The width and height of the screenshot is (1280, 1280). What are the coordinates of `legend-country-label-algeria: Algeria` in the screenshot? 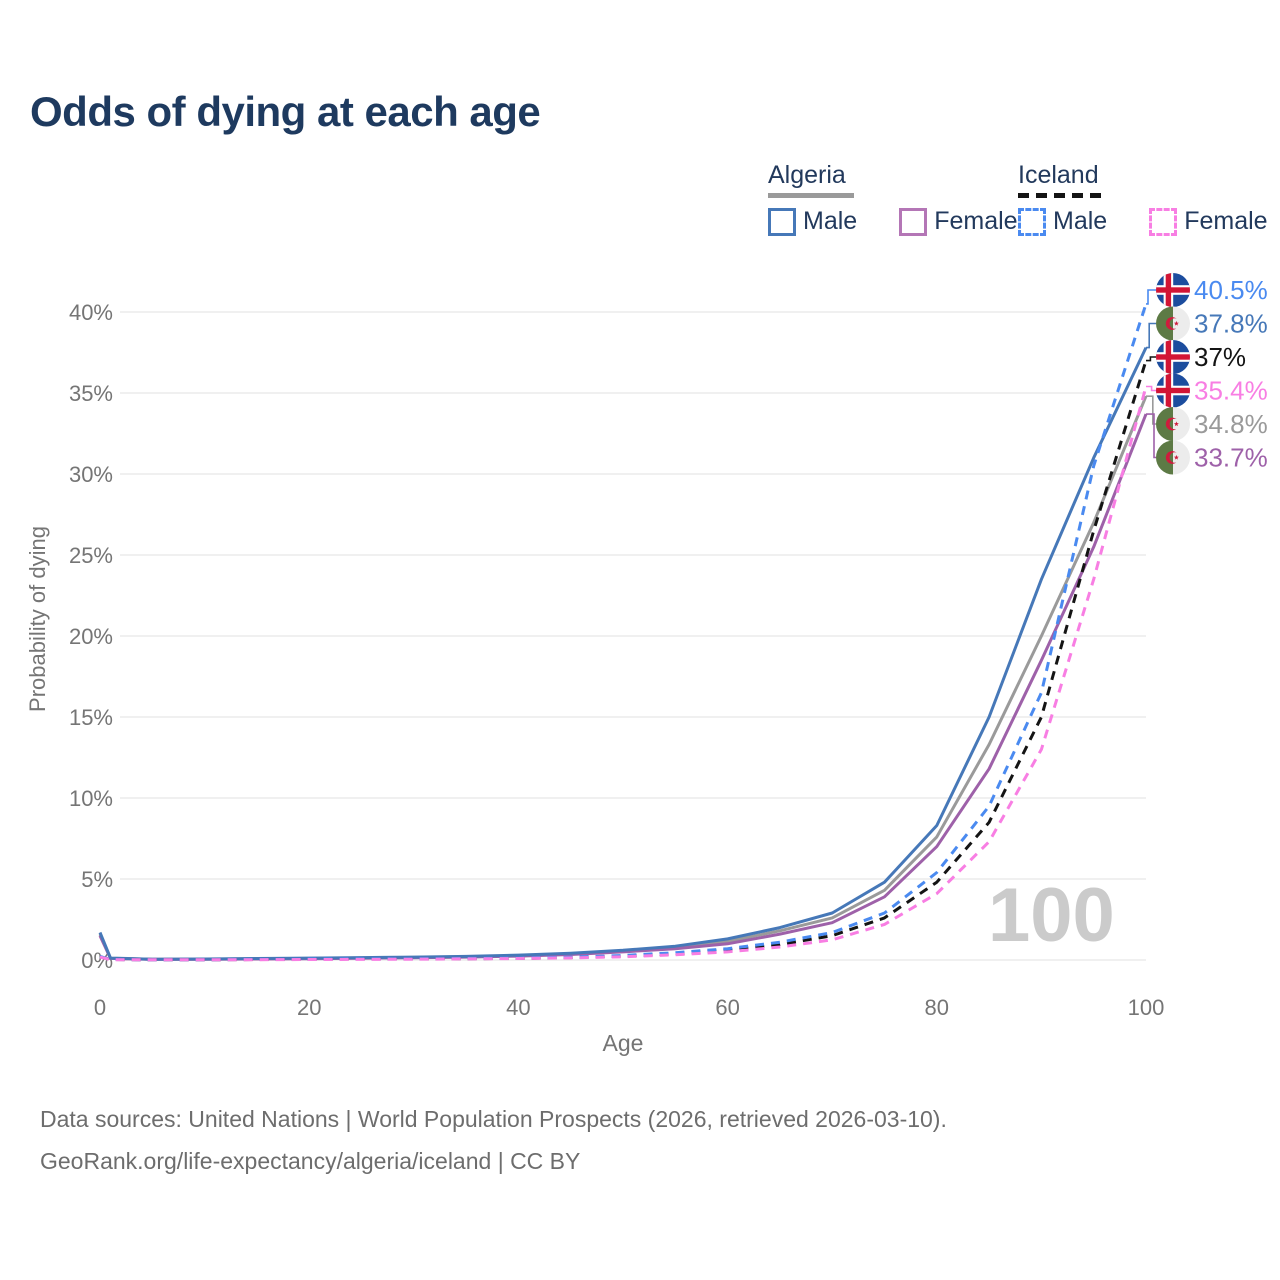 It's located at (807, 175).